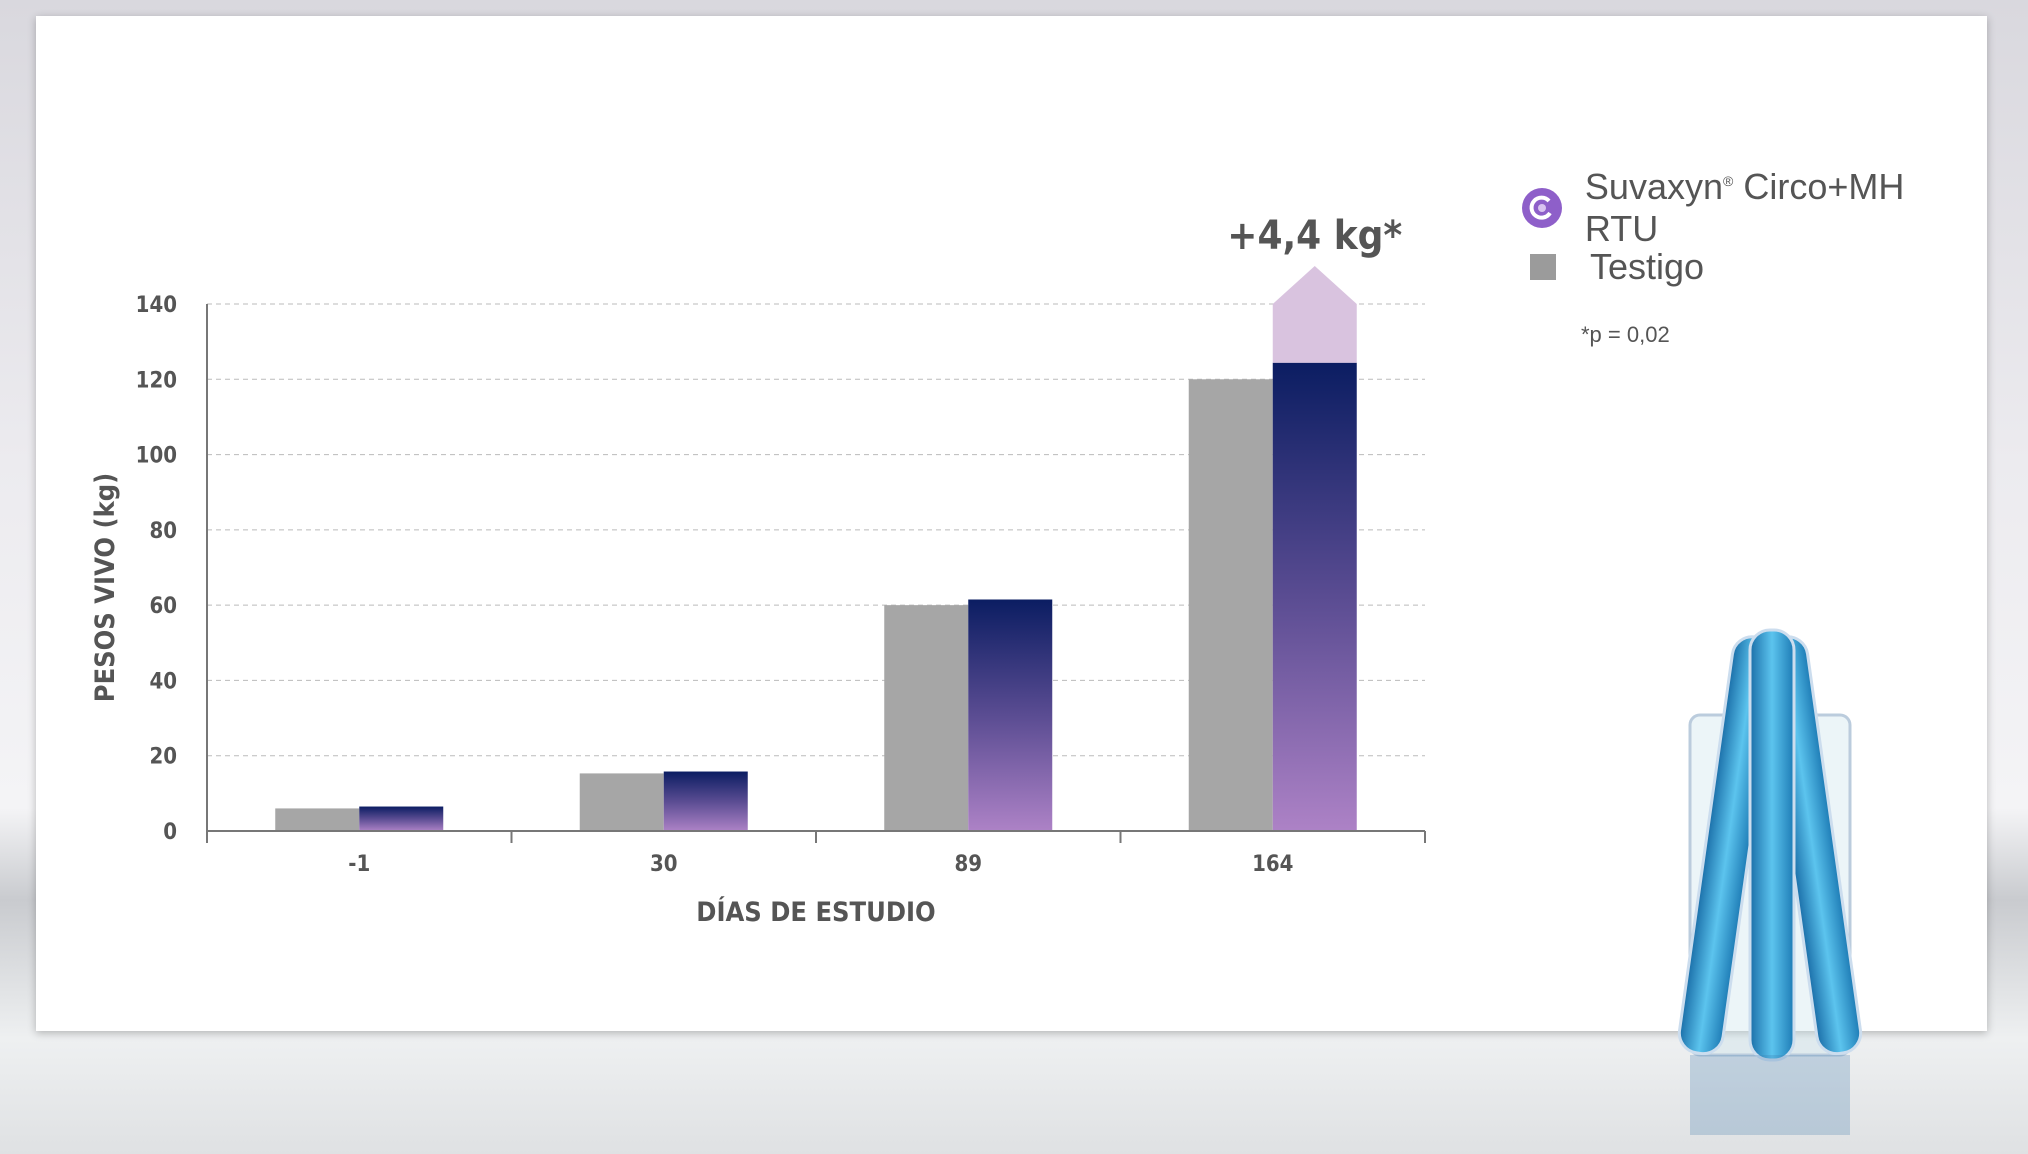 This screenshot has height=1154, width=2028. I want to click on footnote: *p = 0,02, so click(1625, 334).